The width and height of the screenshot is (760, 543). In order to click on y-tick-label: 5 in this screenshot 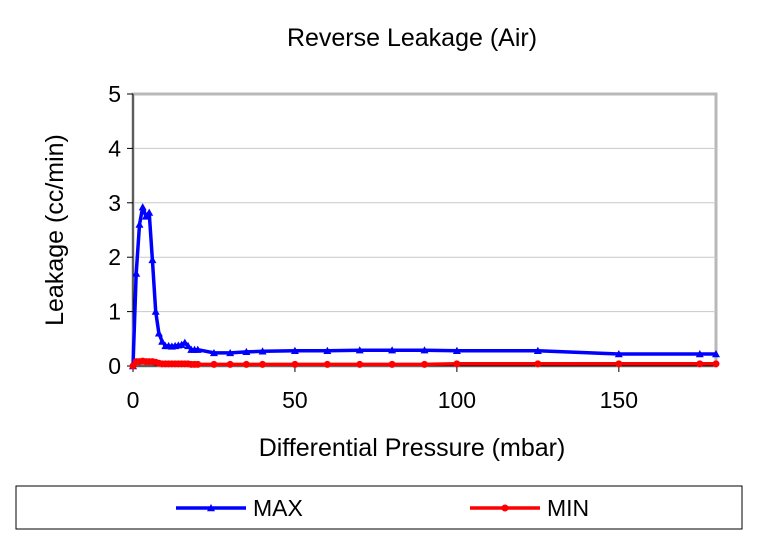, I will do `click(114, 94)`.